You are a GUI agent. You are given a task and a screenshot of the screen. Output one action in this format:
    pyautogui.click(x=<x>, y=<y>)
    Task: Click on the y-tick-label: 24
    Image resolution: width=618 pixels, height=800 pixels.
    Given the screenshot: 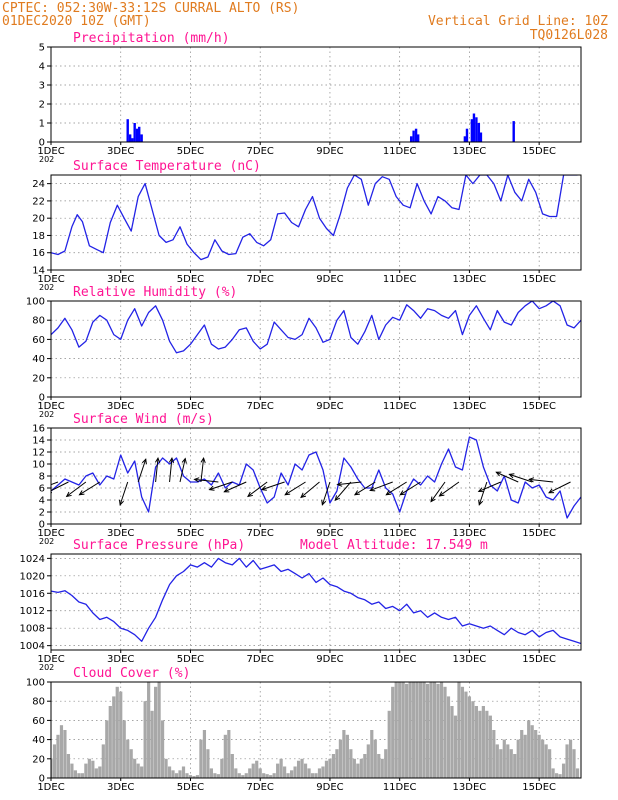 What is the action you would take?
    pyautogui.click(x=38, y=184)
    